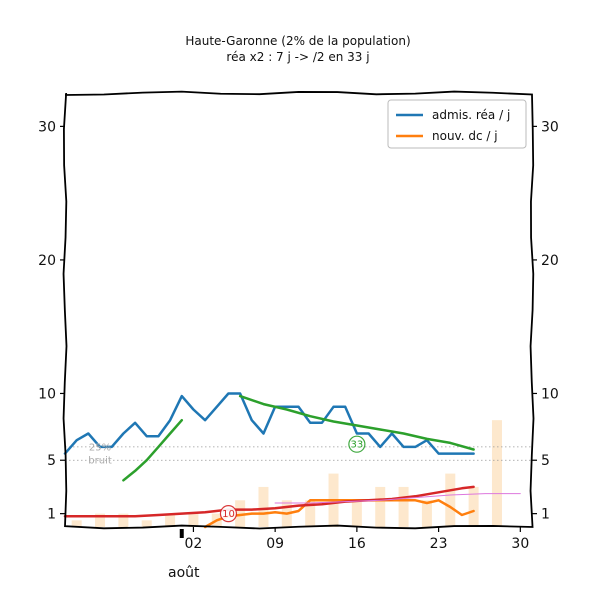 The image size is (600, 600). What do you see at coordinates (471, 115) in the screenshot?
I see `legend-label: admis. réa / j` at bounding box center [471, 115].